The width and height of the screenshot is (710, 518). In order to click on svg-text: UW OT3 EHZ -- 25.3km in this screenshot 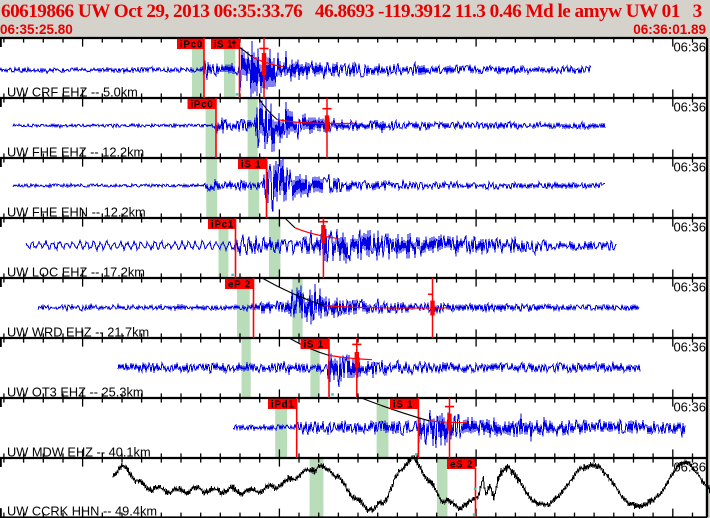, I will do `click(75, 392)`.